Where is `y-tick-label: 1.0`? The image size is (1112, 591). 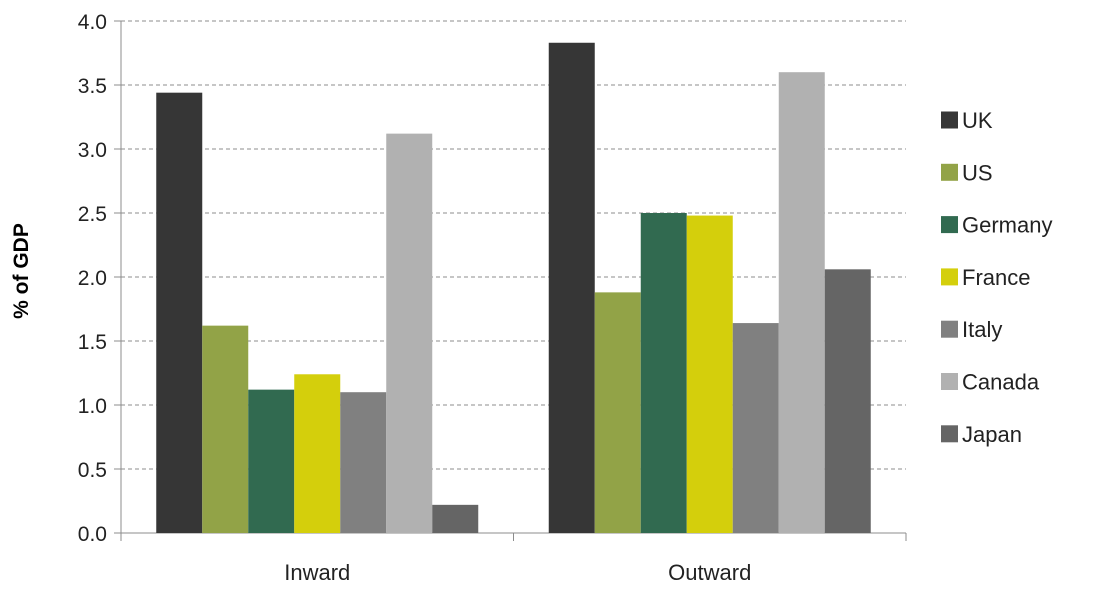 y-tick-label: 1.0 is located at coordinates (92, 406).